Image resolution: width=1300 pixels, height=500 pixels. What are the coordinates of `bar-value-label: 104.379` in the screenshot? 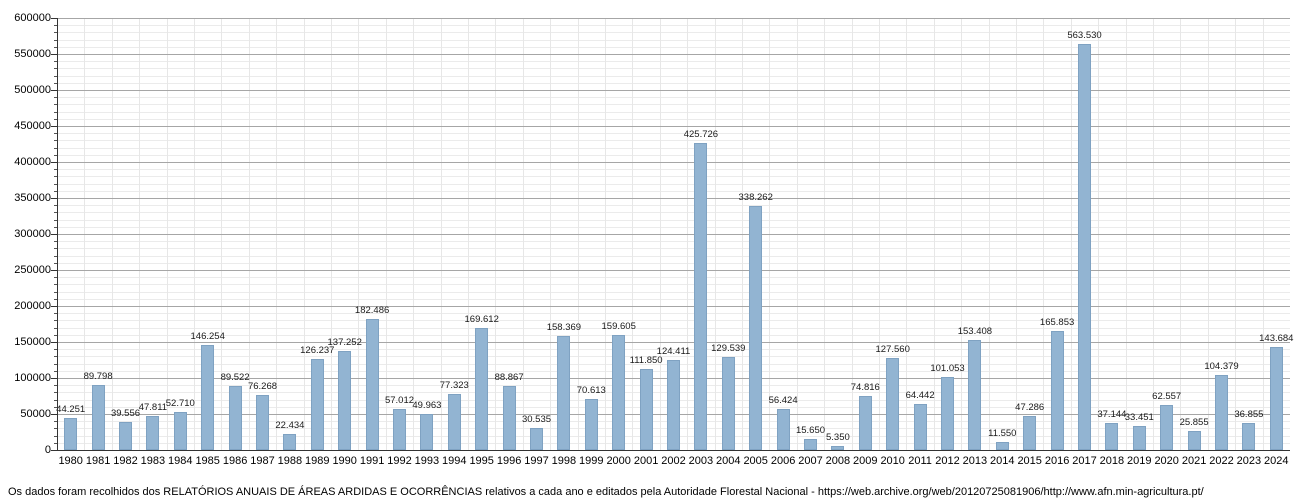 It's located at (1221, 366).